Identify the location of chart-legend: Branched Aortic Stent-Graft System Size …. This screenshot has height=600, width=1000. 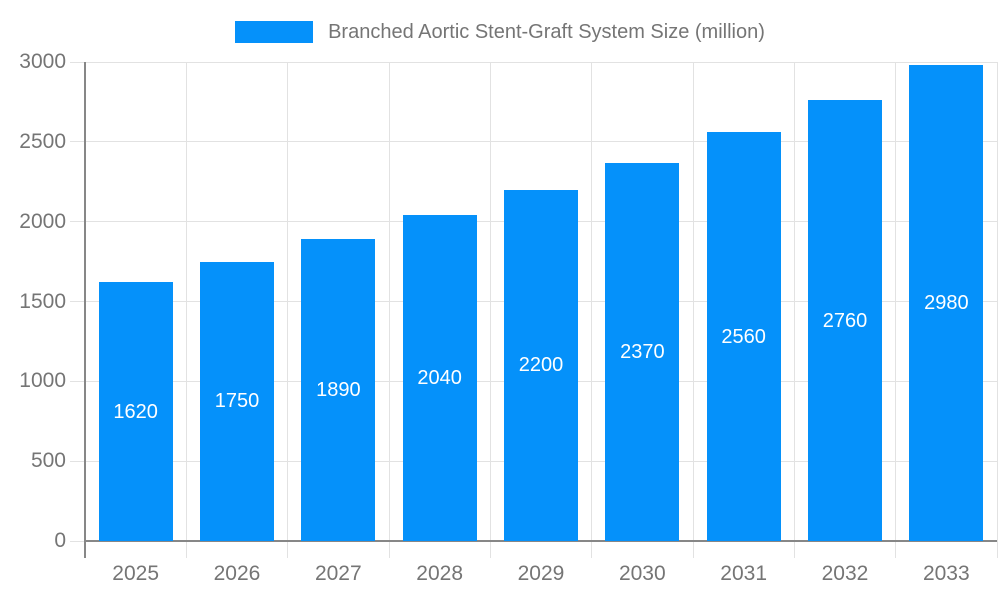
(500, 32).